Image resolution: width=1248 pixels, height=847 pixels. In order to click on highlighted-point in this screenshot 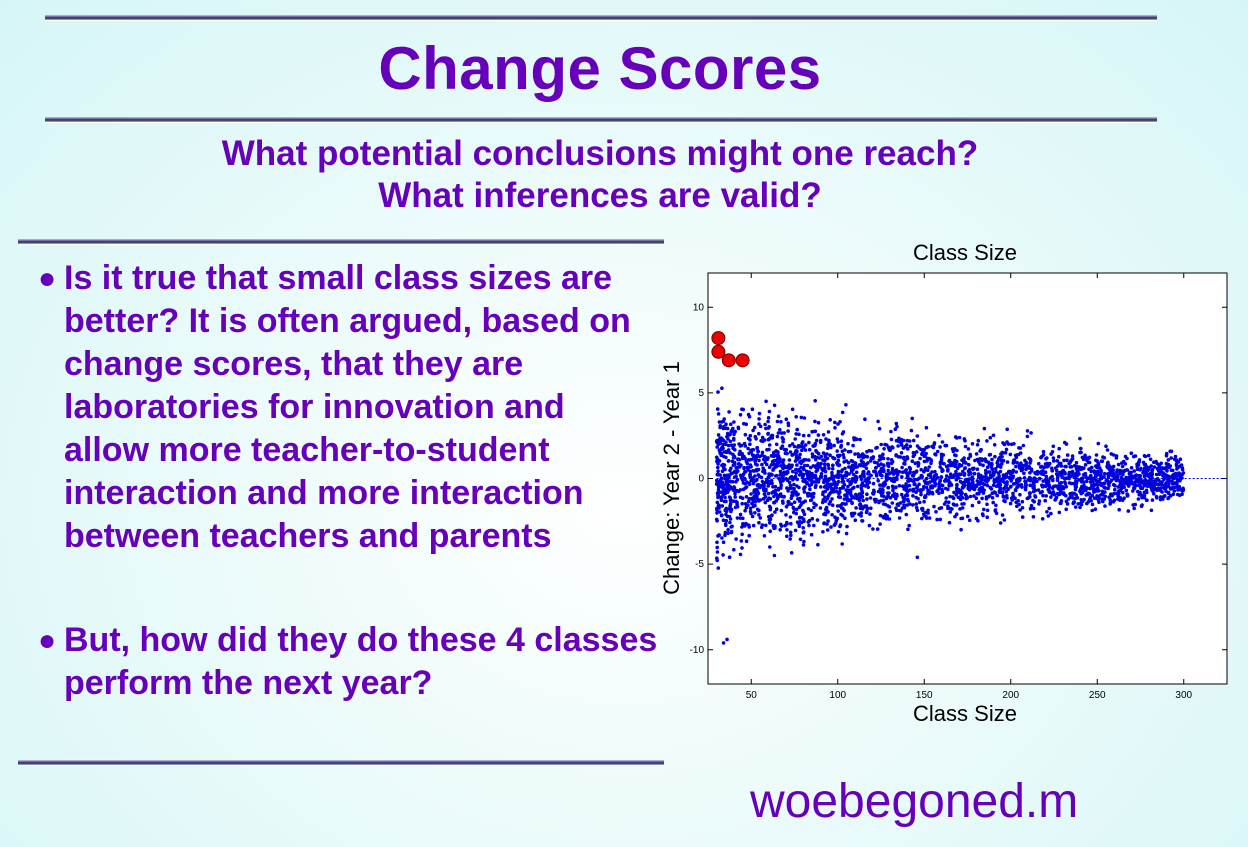, I will do `click(728, 360)`.